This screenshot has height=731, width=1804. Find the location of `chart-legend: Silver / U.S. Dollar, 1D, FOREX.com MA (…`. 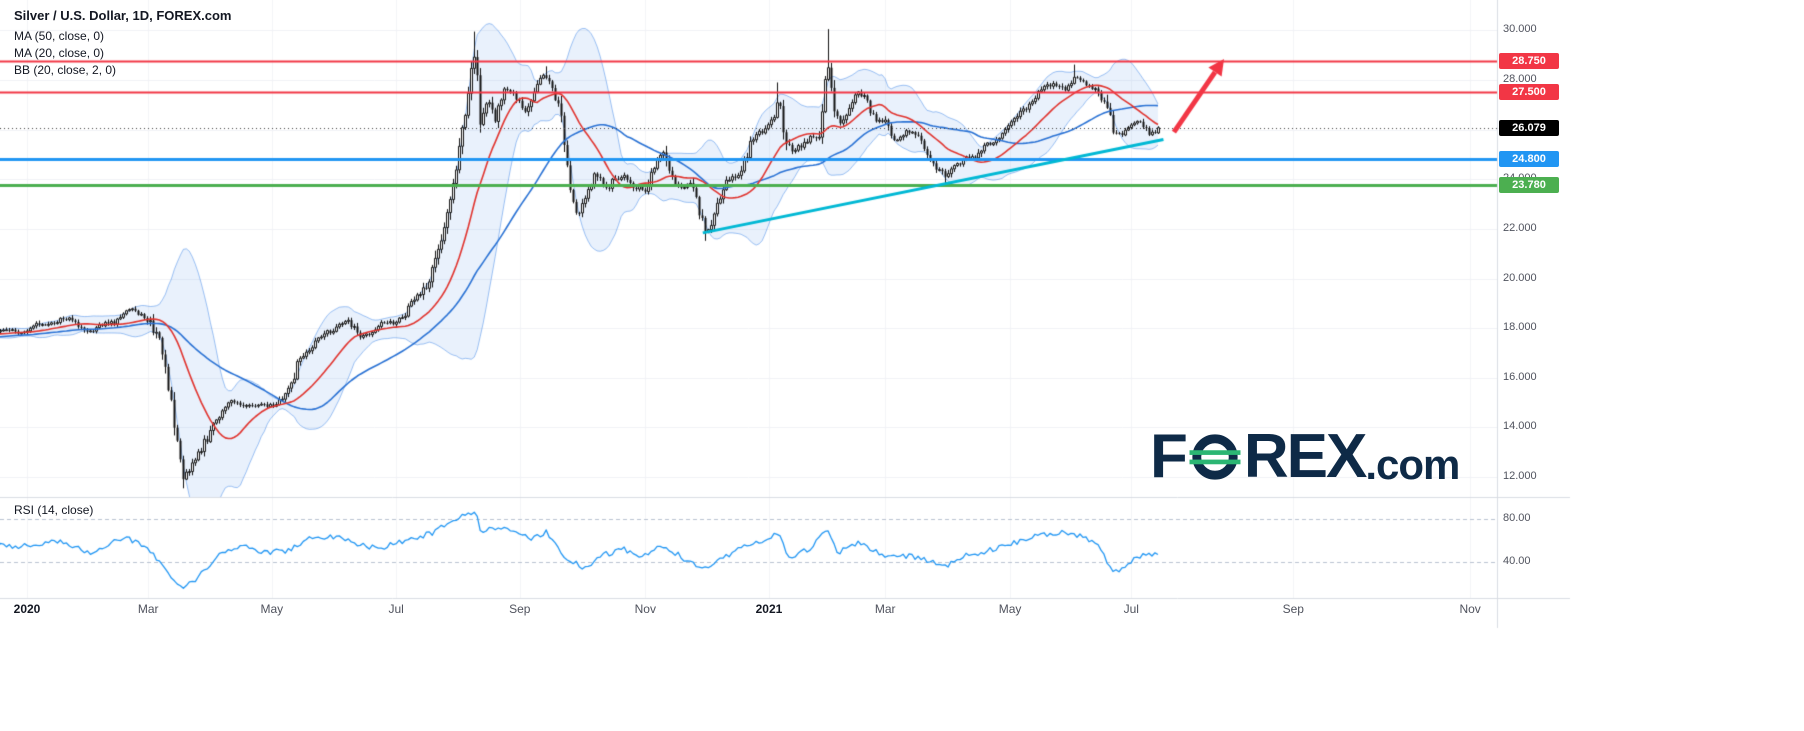

chart-legend: Silver / U.S. Dollar, 1D, FOREX.com MA (… is located at coordinates (122, 43).